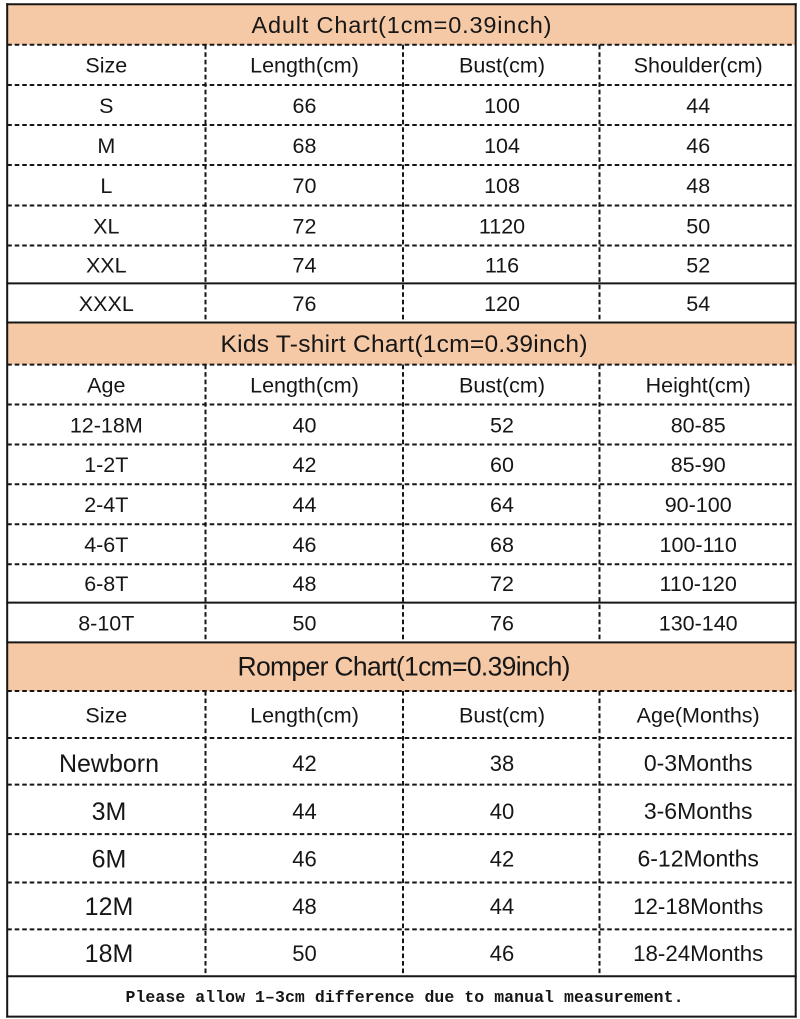 This screenshot has width=800, height=1019. I want to click on svg-text: XXL, so click(106, 265).